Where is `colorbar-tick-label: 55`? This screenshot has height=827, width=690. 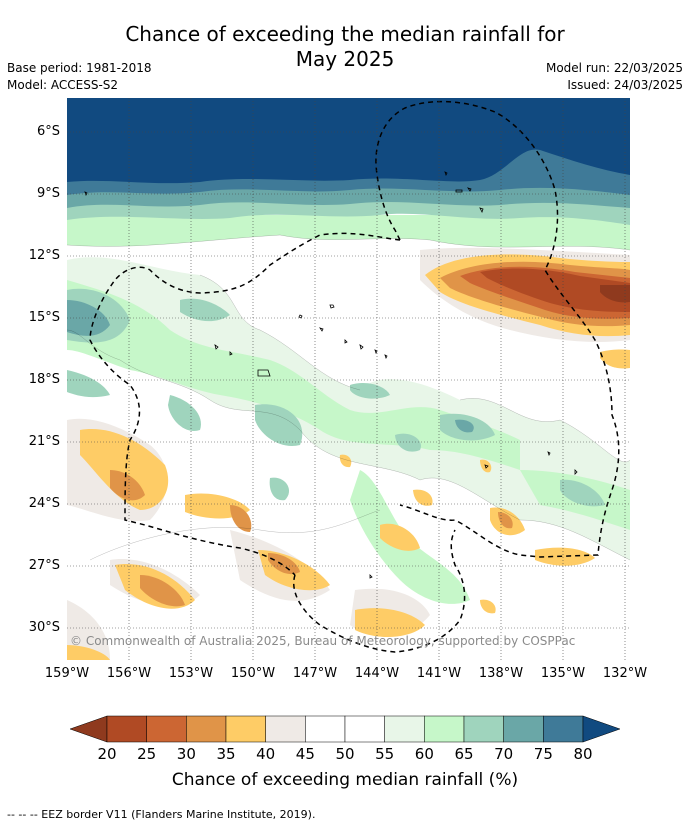 colorbar-tick-label: 55 is located at coordinates (385, 754).